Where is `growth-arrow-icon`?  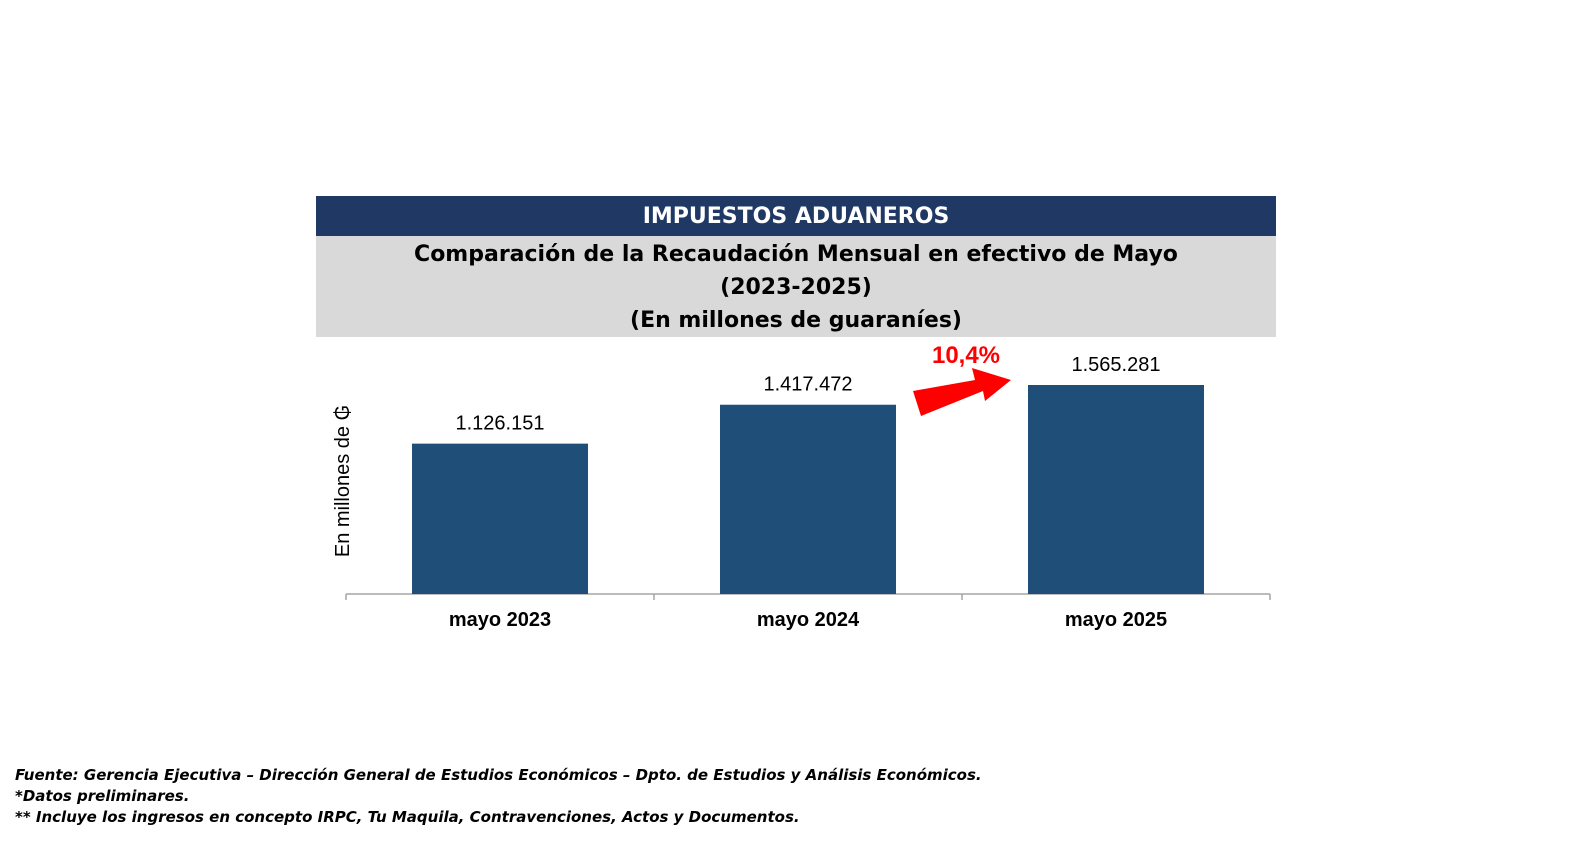
growth-arrow-icon is located at coordinates (962, 392).